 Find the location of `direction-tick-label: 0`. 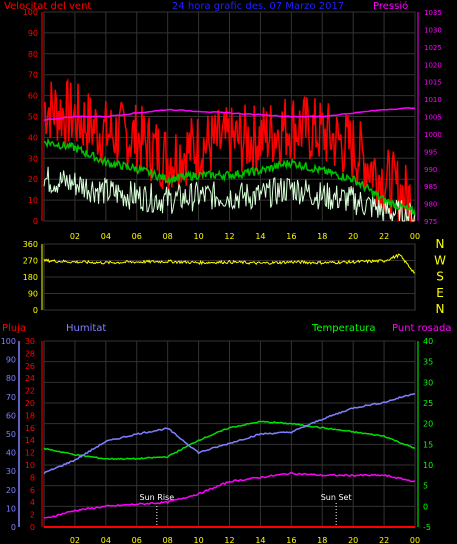

direction-tick-label: 0 is located at coordinates (35, 310).